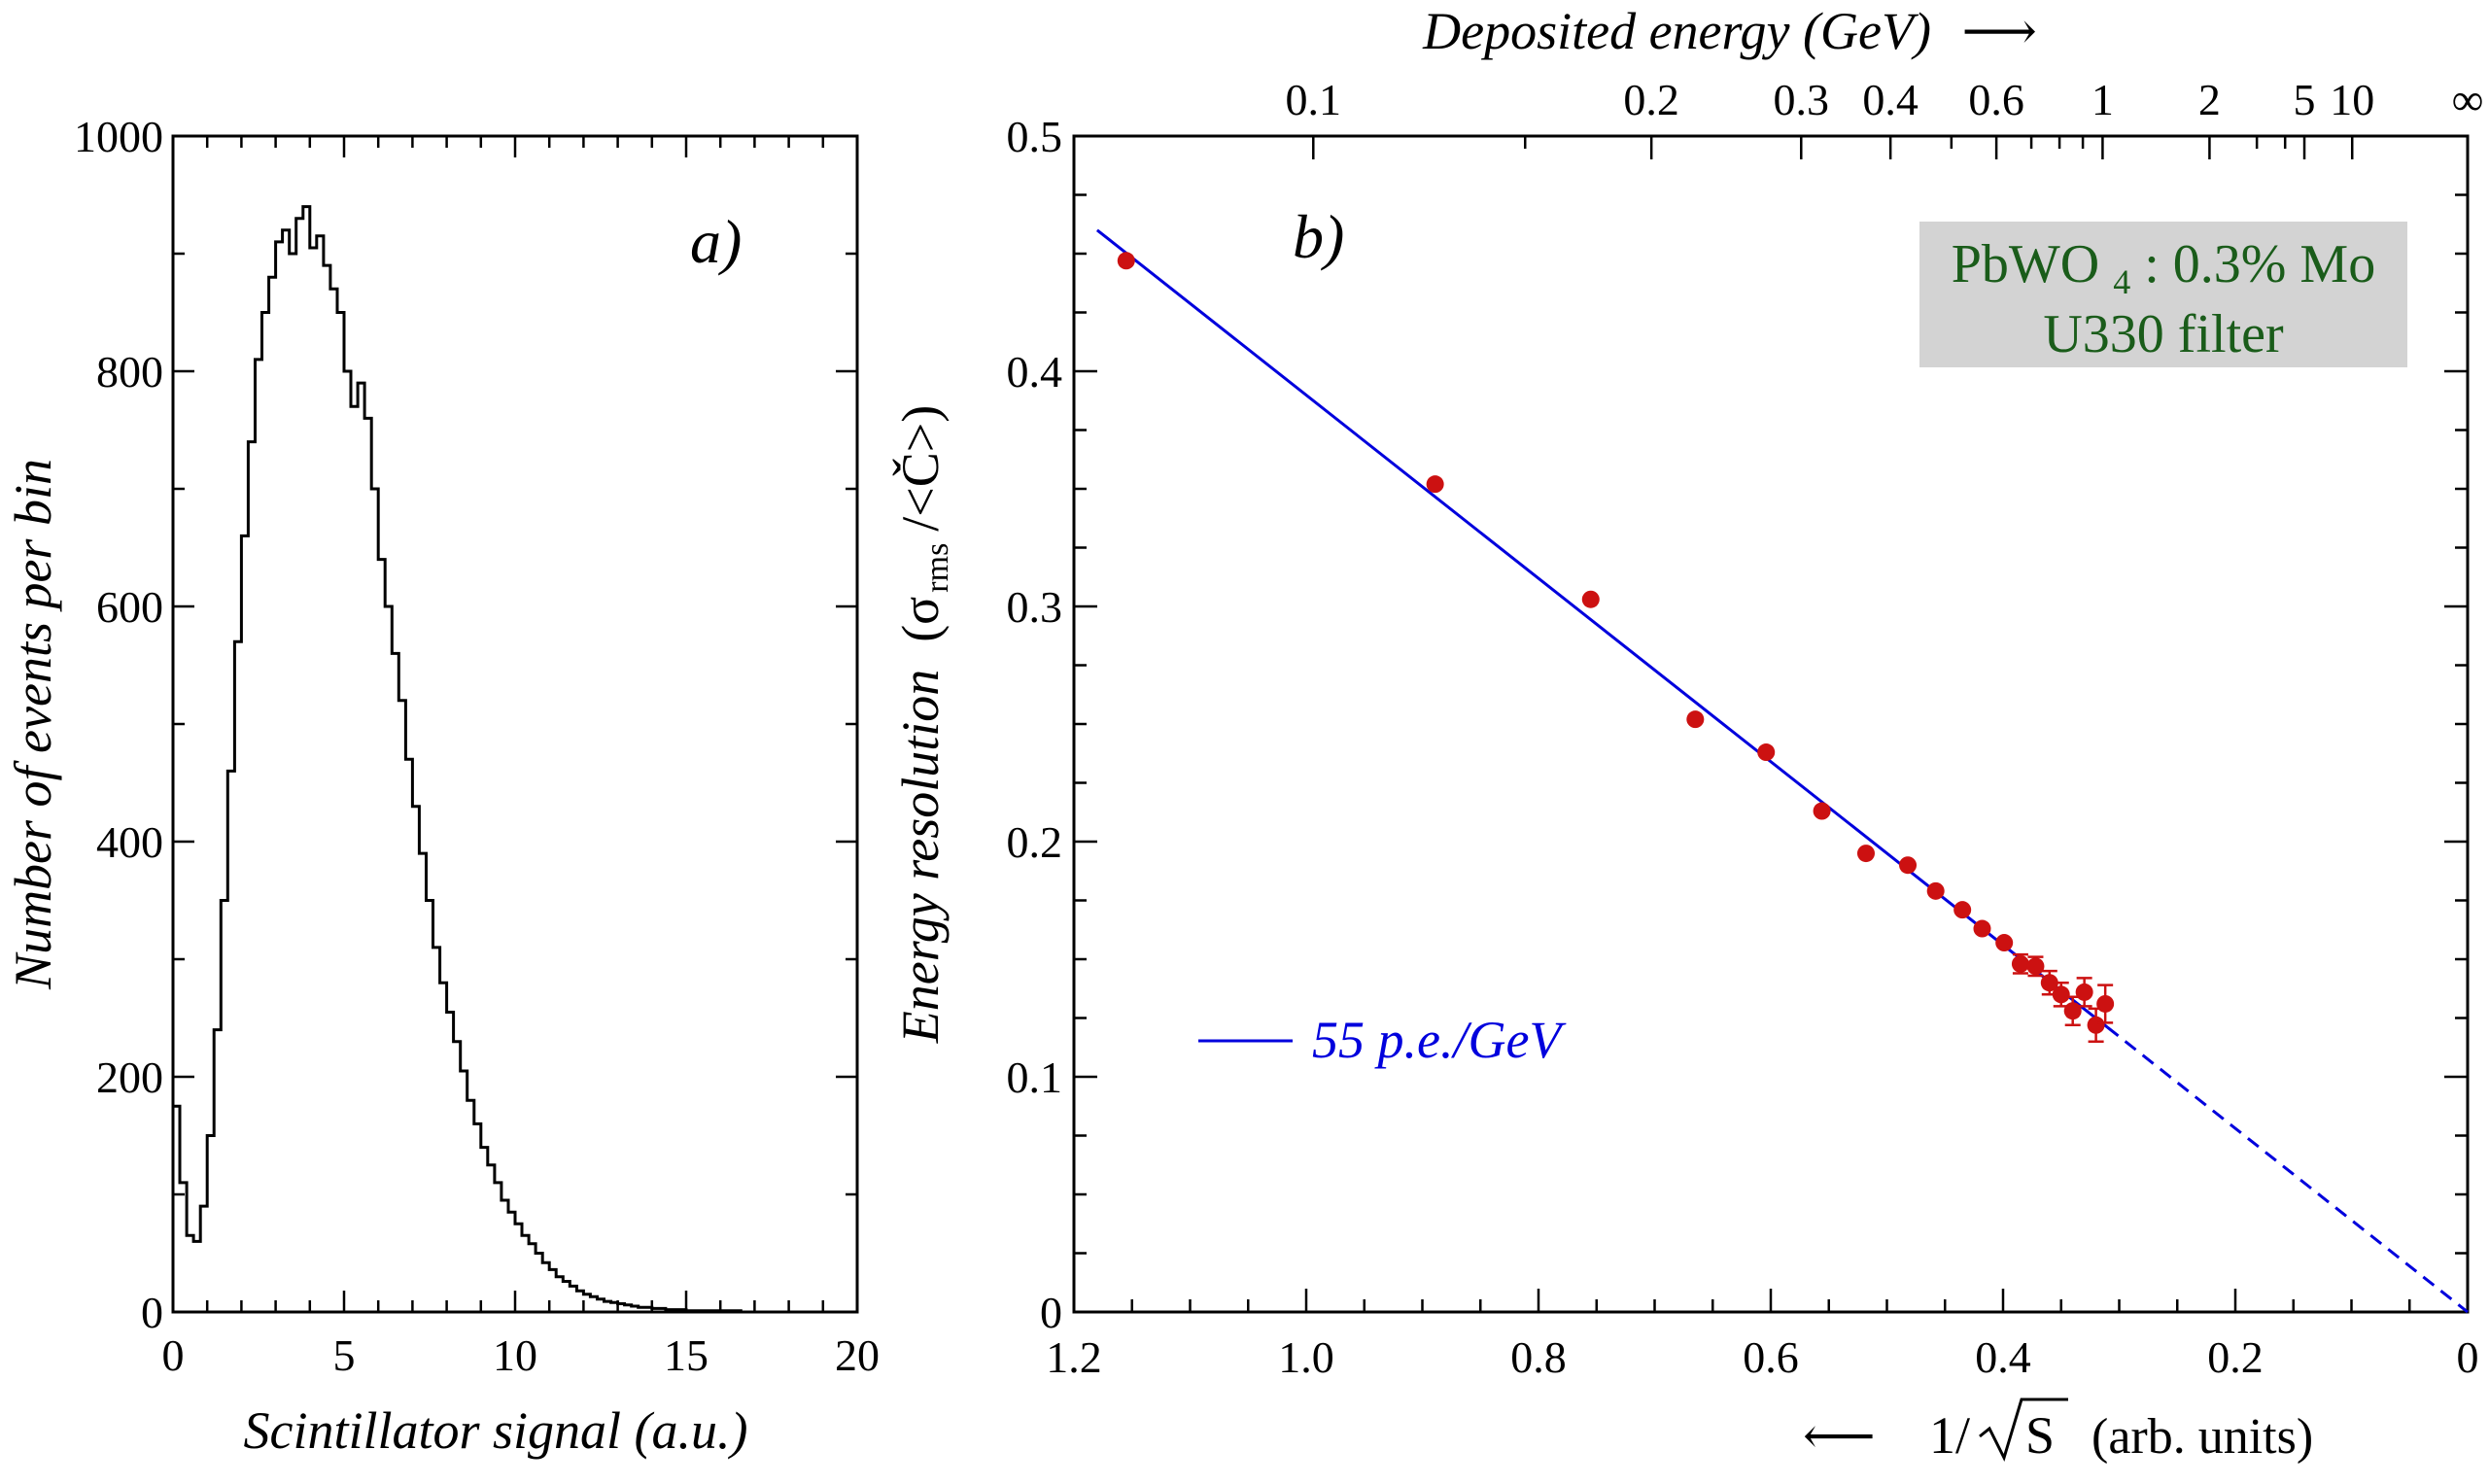 This screenshot has width=2489, height=1484. What do you see at coordinates (1998, 31) in the screenshot?
I see `top-axis-arrow: ⟶` at bounding box center [1998, 31].